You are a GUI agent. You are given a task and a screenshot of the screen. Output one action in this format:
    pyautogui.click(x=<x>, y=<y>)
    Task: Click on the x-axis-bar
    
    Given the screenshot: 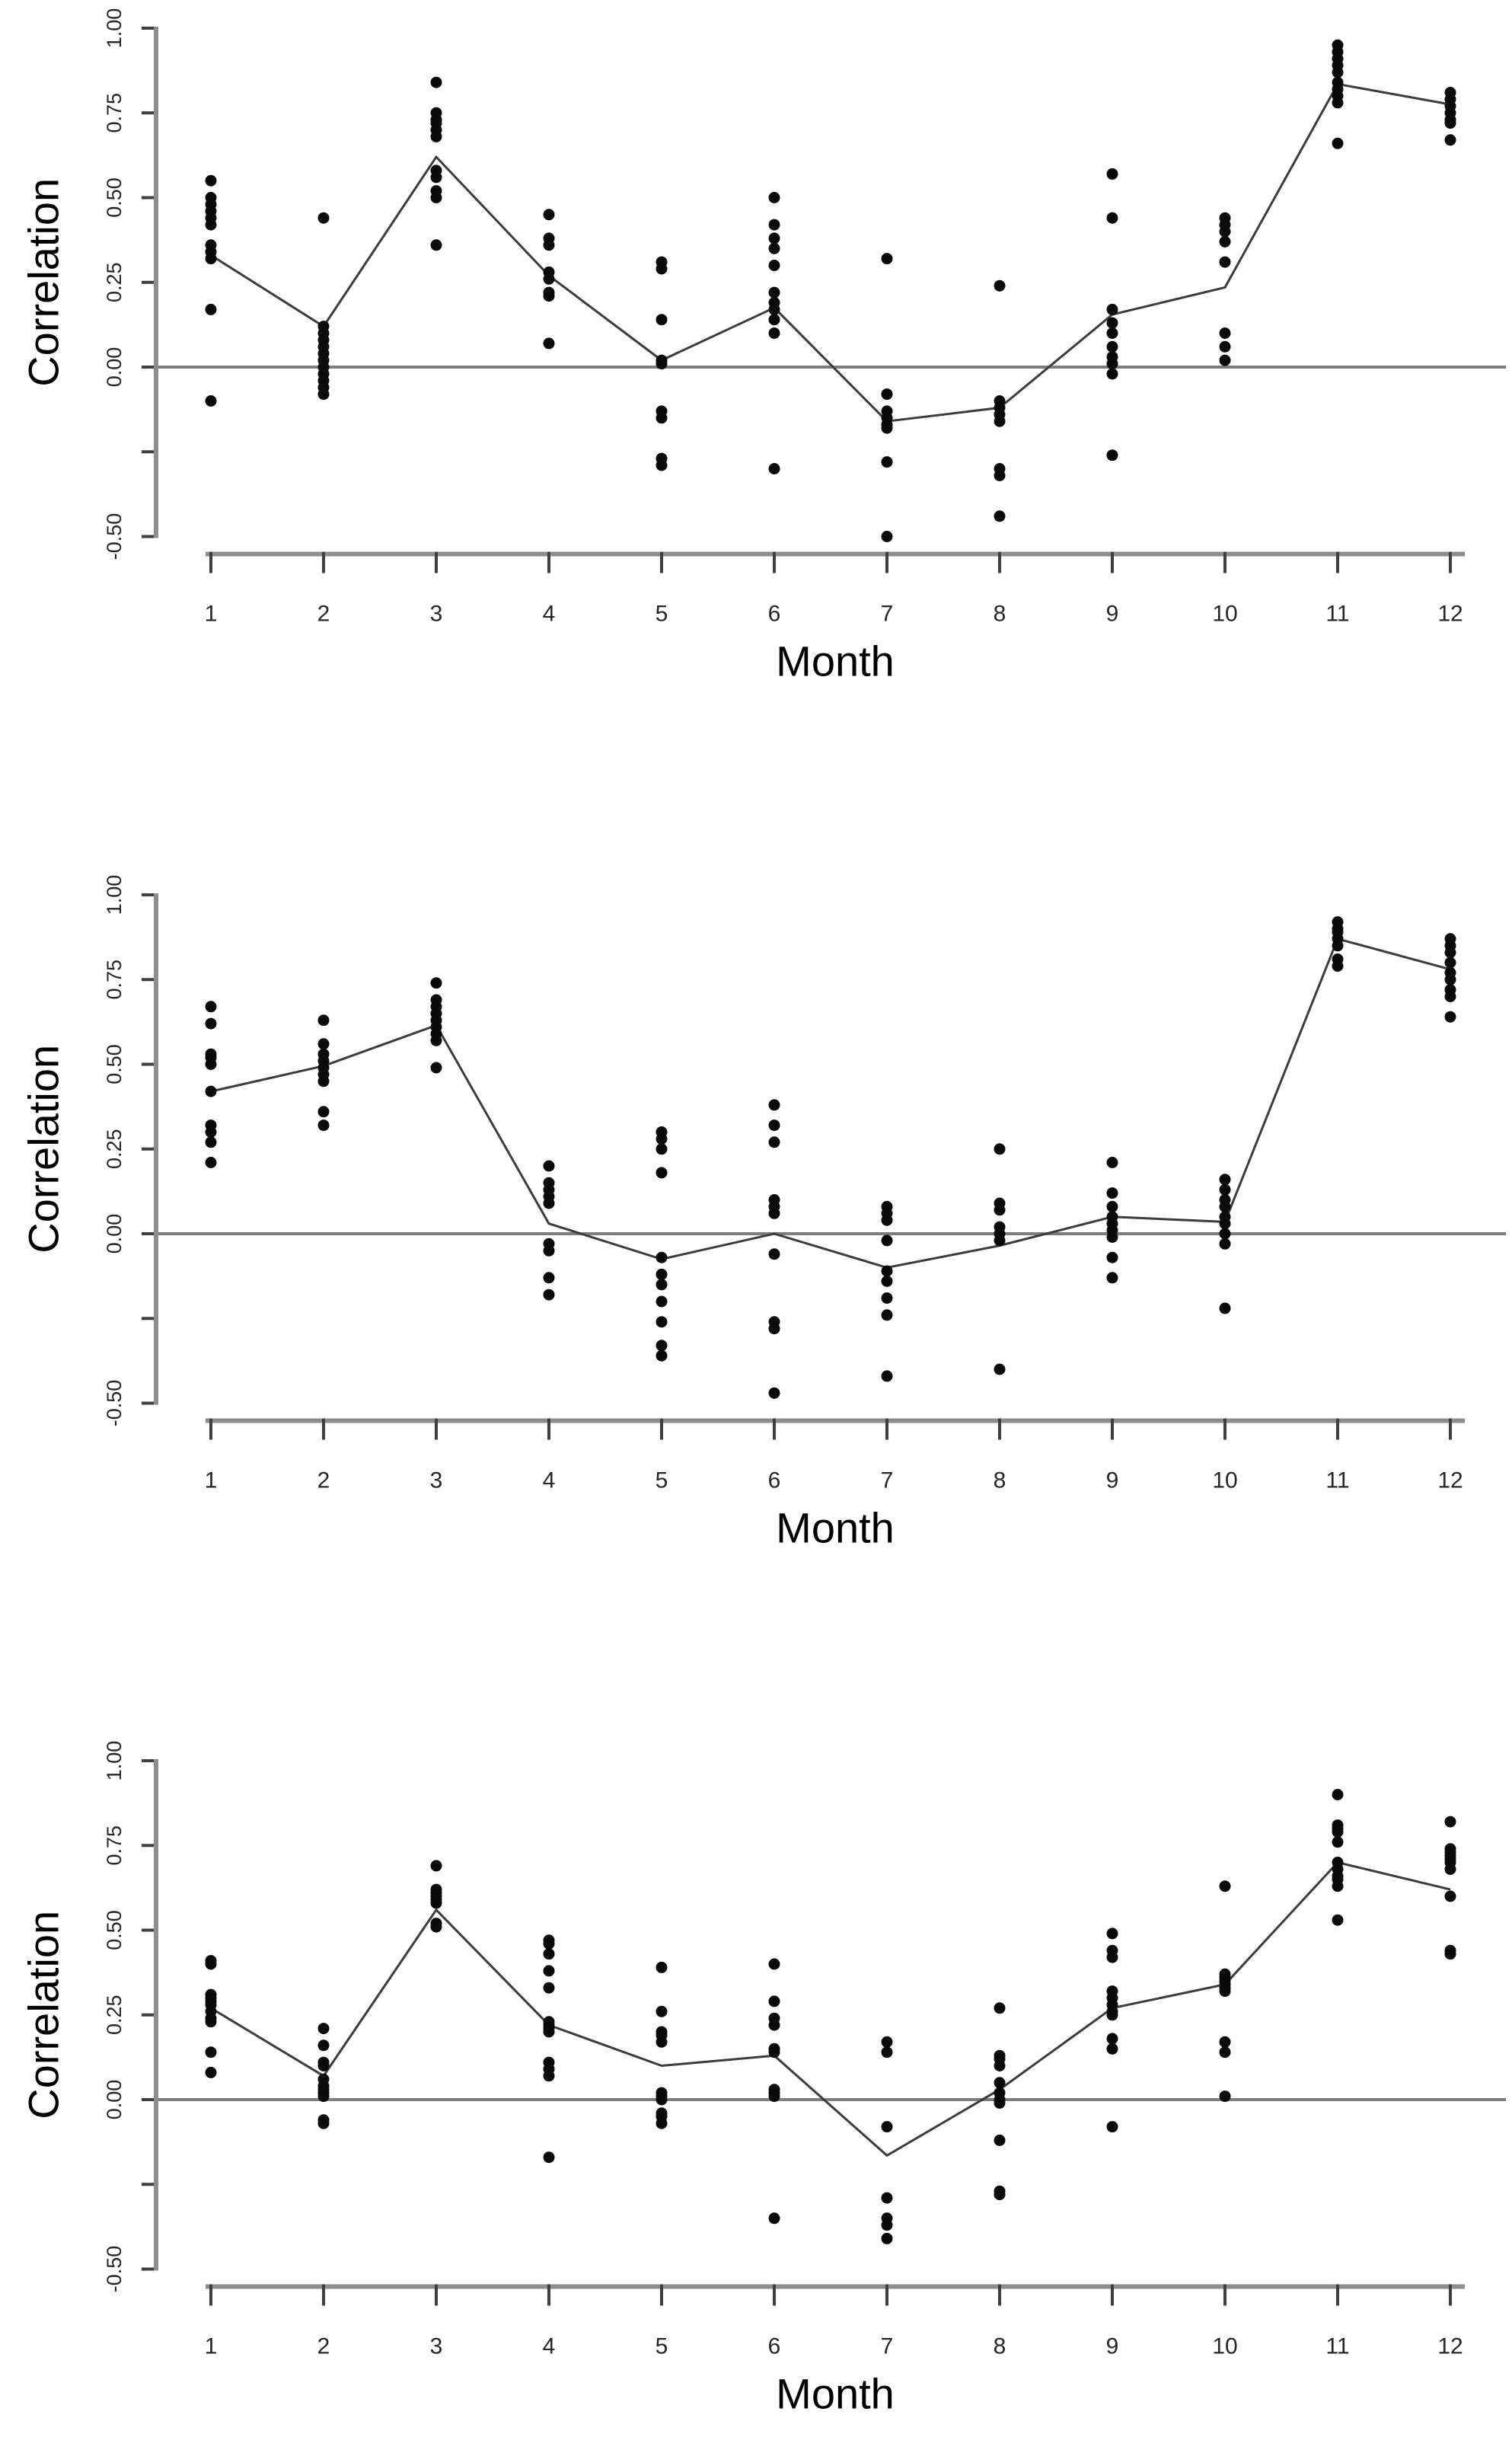 What is the action you would take?
    pyautogui.click(x=835, y=554)
    